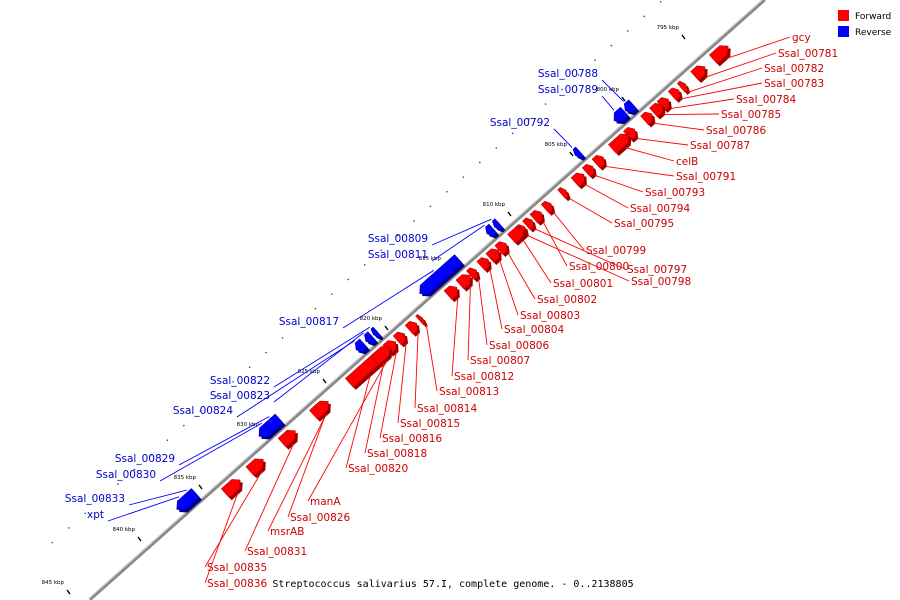 The width and height of the screenshot is (900, 600). I want to click on gene-label-ssal-00795: Ssal_00795, so click(644, 224).